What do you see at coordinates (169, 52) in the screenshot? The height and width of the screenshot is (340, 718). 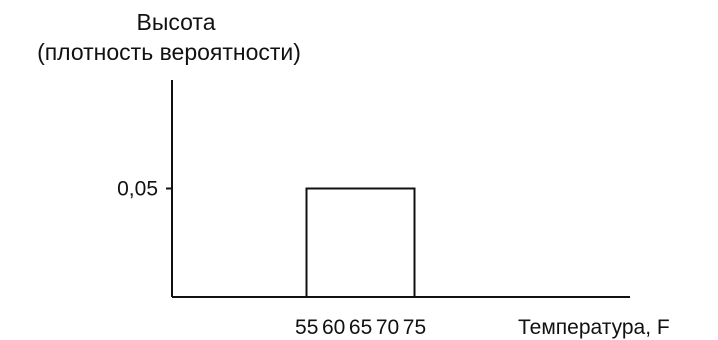 I see `y-axis-title-line-2: (плотность вероятности)` at bounding box center [169, 52].